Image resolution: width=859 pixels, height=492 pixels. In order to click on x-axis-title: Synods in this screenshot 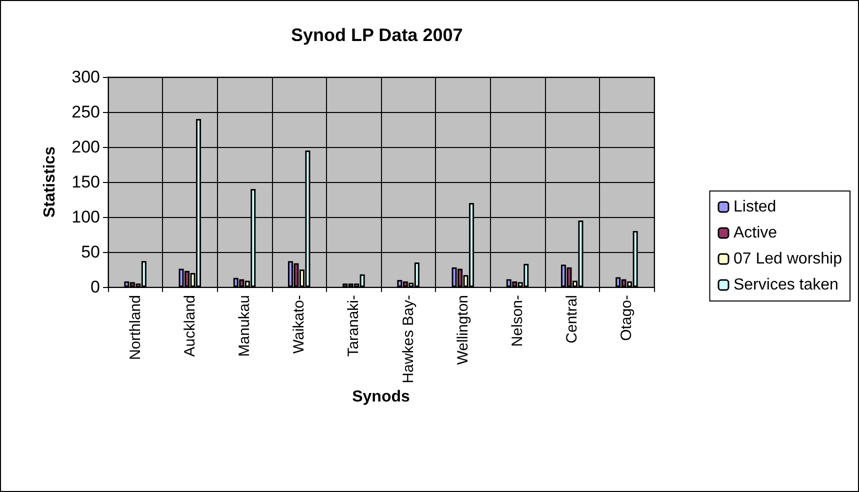, I will do `click(381, 397)`.